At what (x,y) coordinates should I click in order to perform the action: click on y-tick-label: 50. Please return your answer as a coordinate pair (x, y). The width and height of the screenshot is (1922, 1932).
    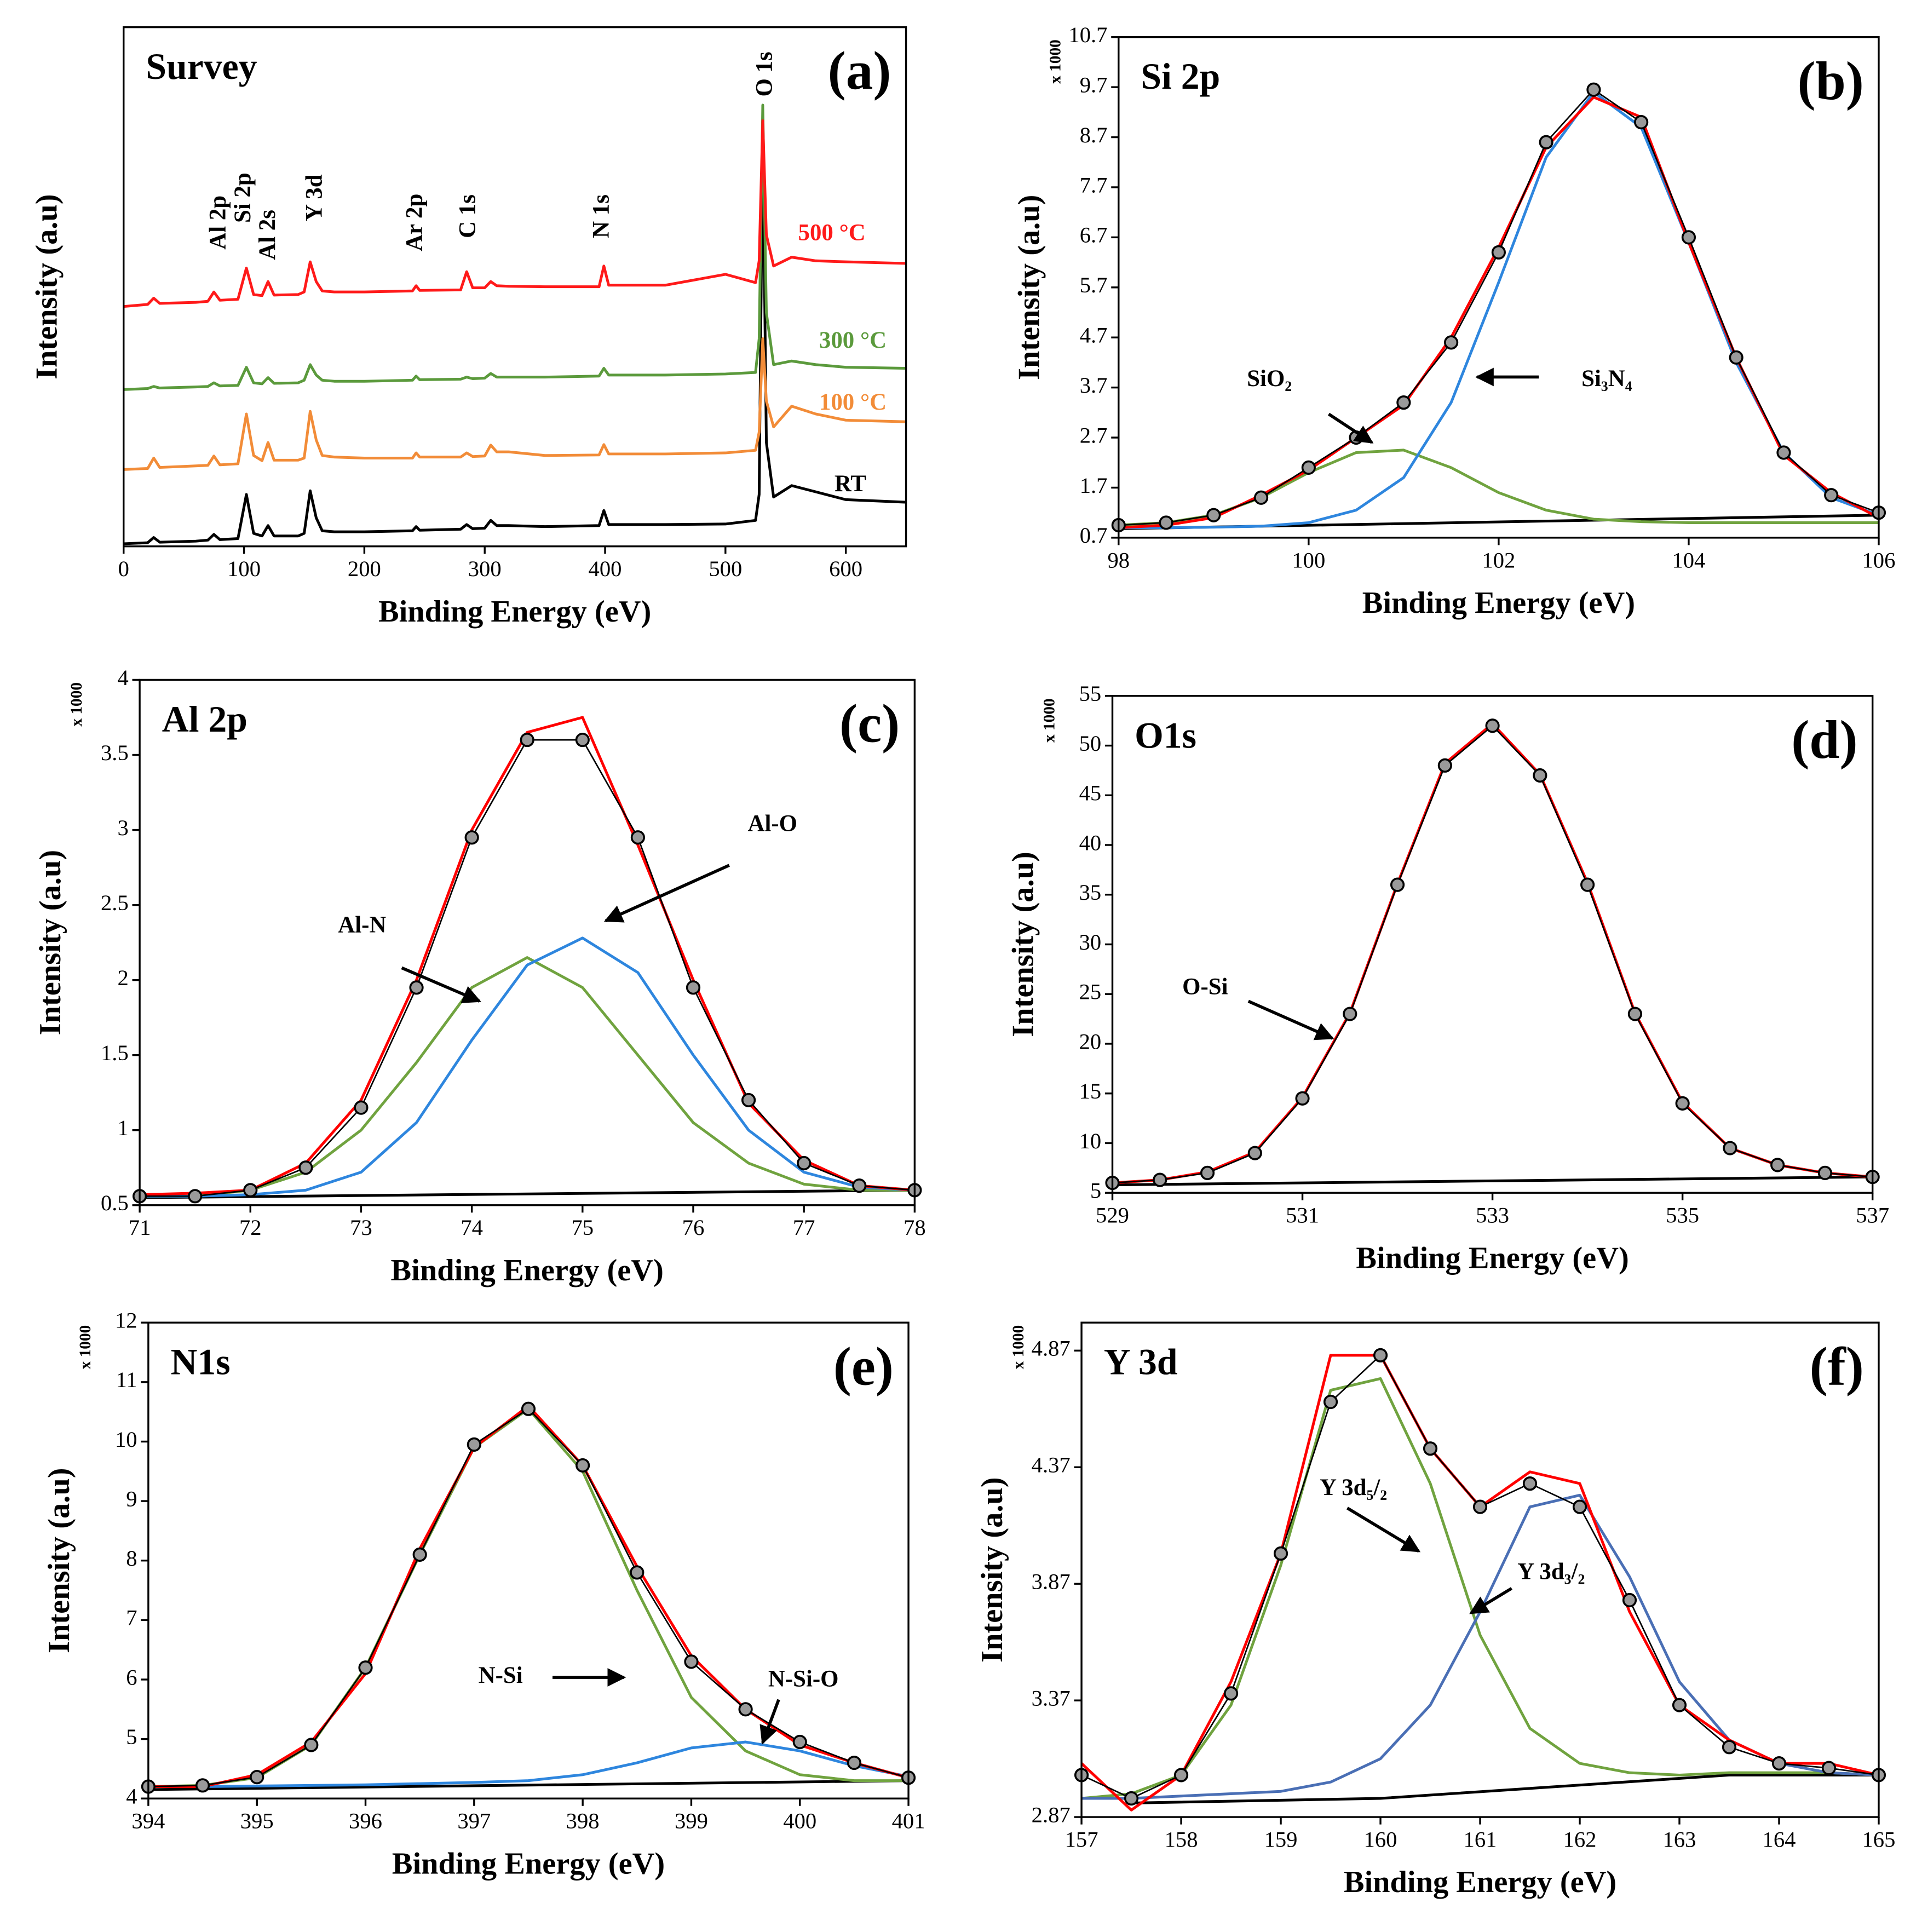
    Looking at the image, I should click on (1090, 743).